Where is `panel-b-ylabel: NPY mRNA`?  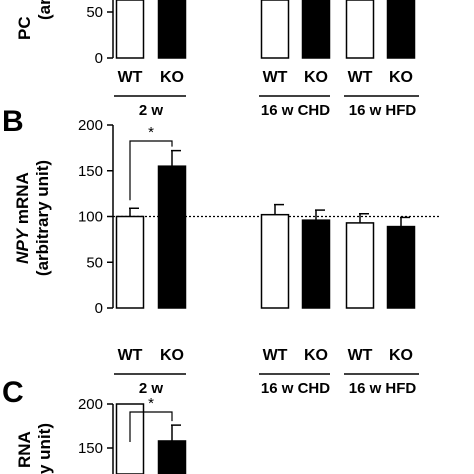 panel-b-ylabel: NPY mRNA is located at coordinates (22, 218).